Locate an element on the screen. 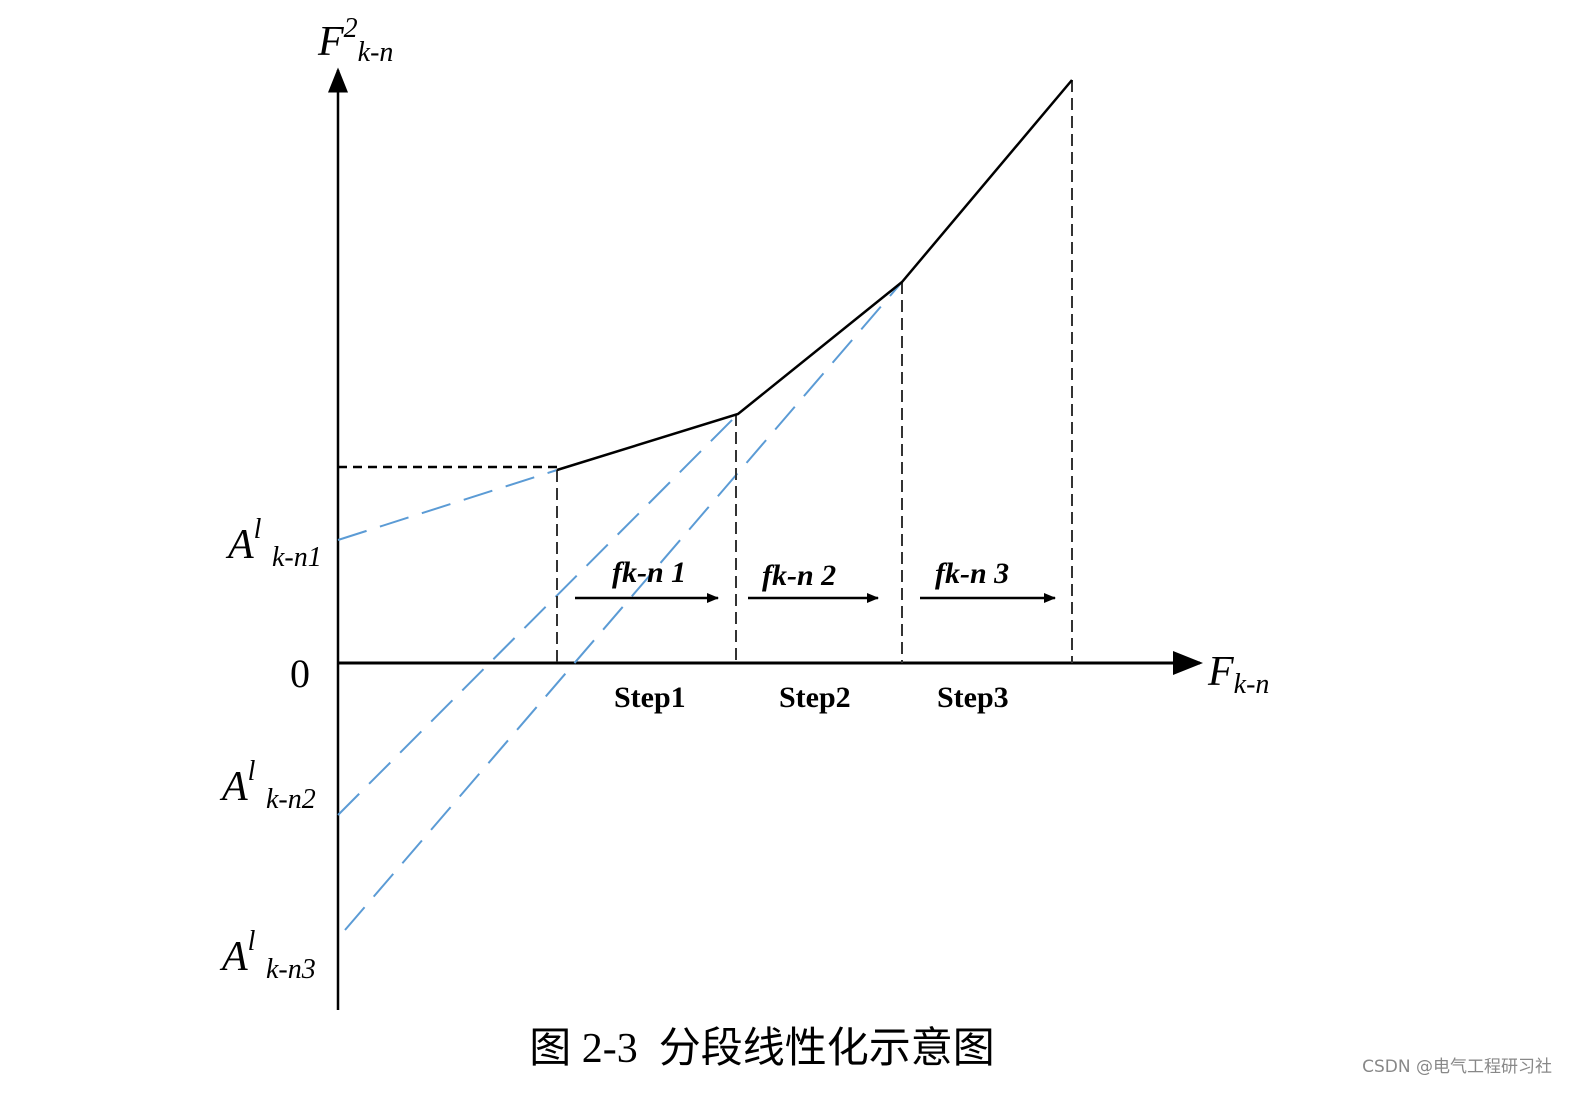  label-sub: k-n1 is located at coordinates (297, 557).